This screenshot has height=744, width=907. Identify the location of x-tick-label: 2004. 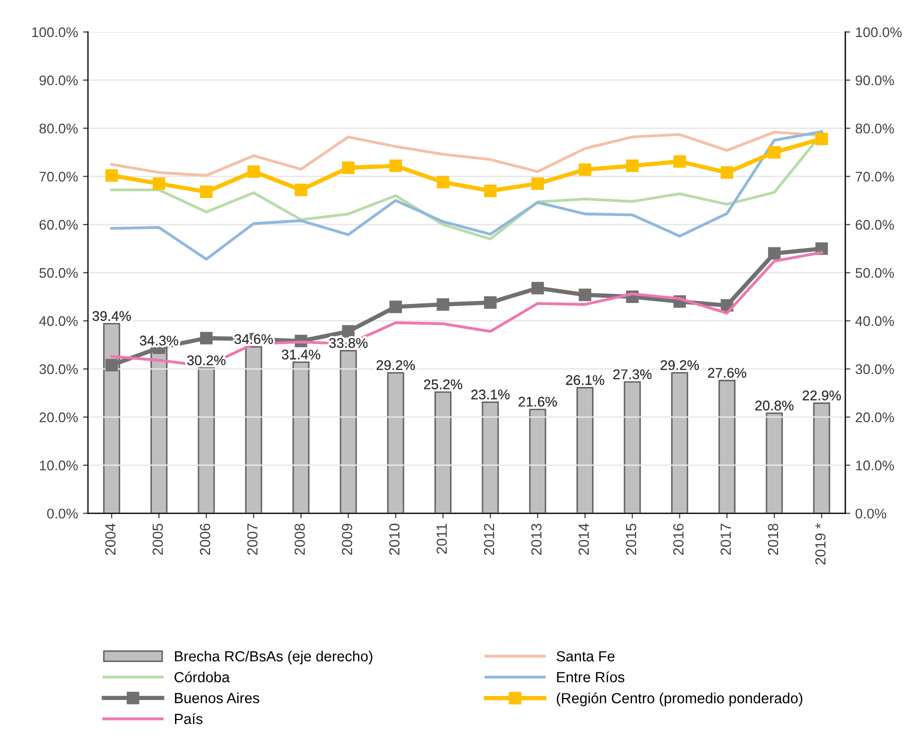
(110, 539).